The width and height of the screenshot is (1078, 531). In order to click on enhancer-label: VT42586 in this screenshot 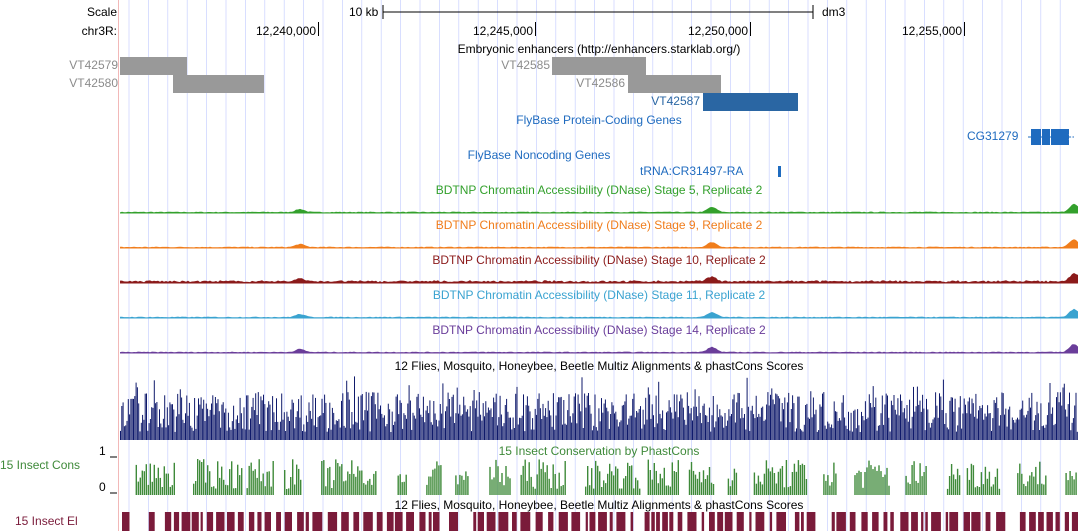, I will do `click(600, 83)`.